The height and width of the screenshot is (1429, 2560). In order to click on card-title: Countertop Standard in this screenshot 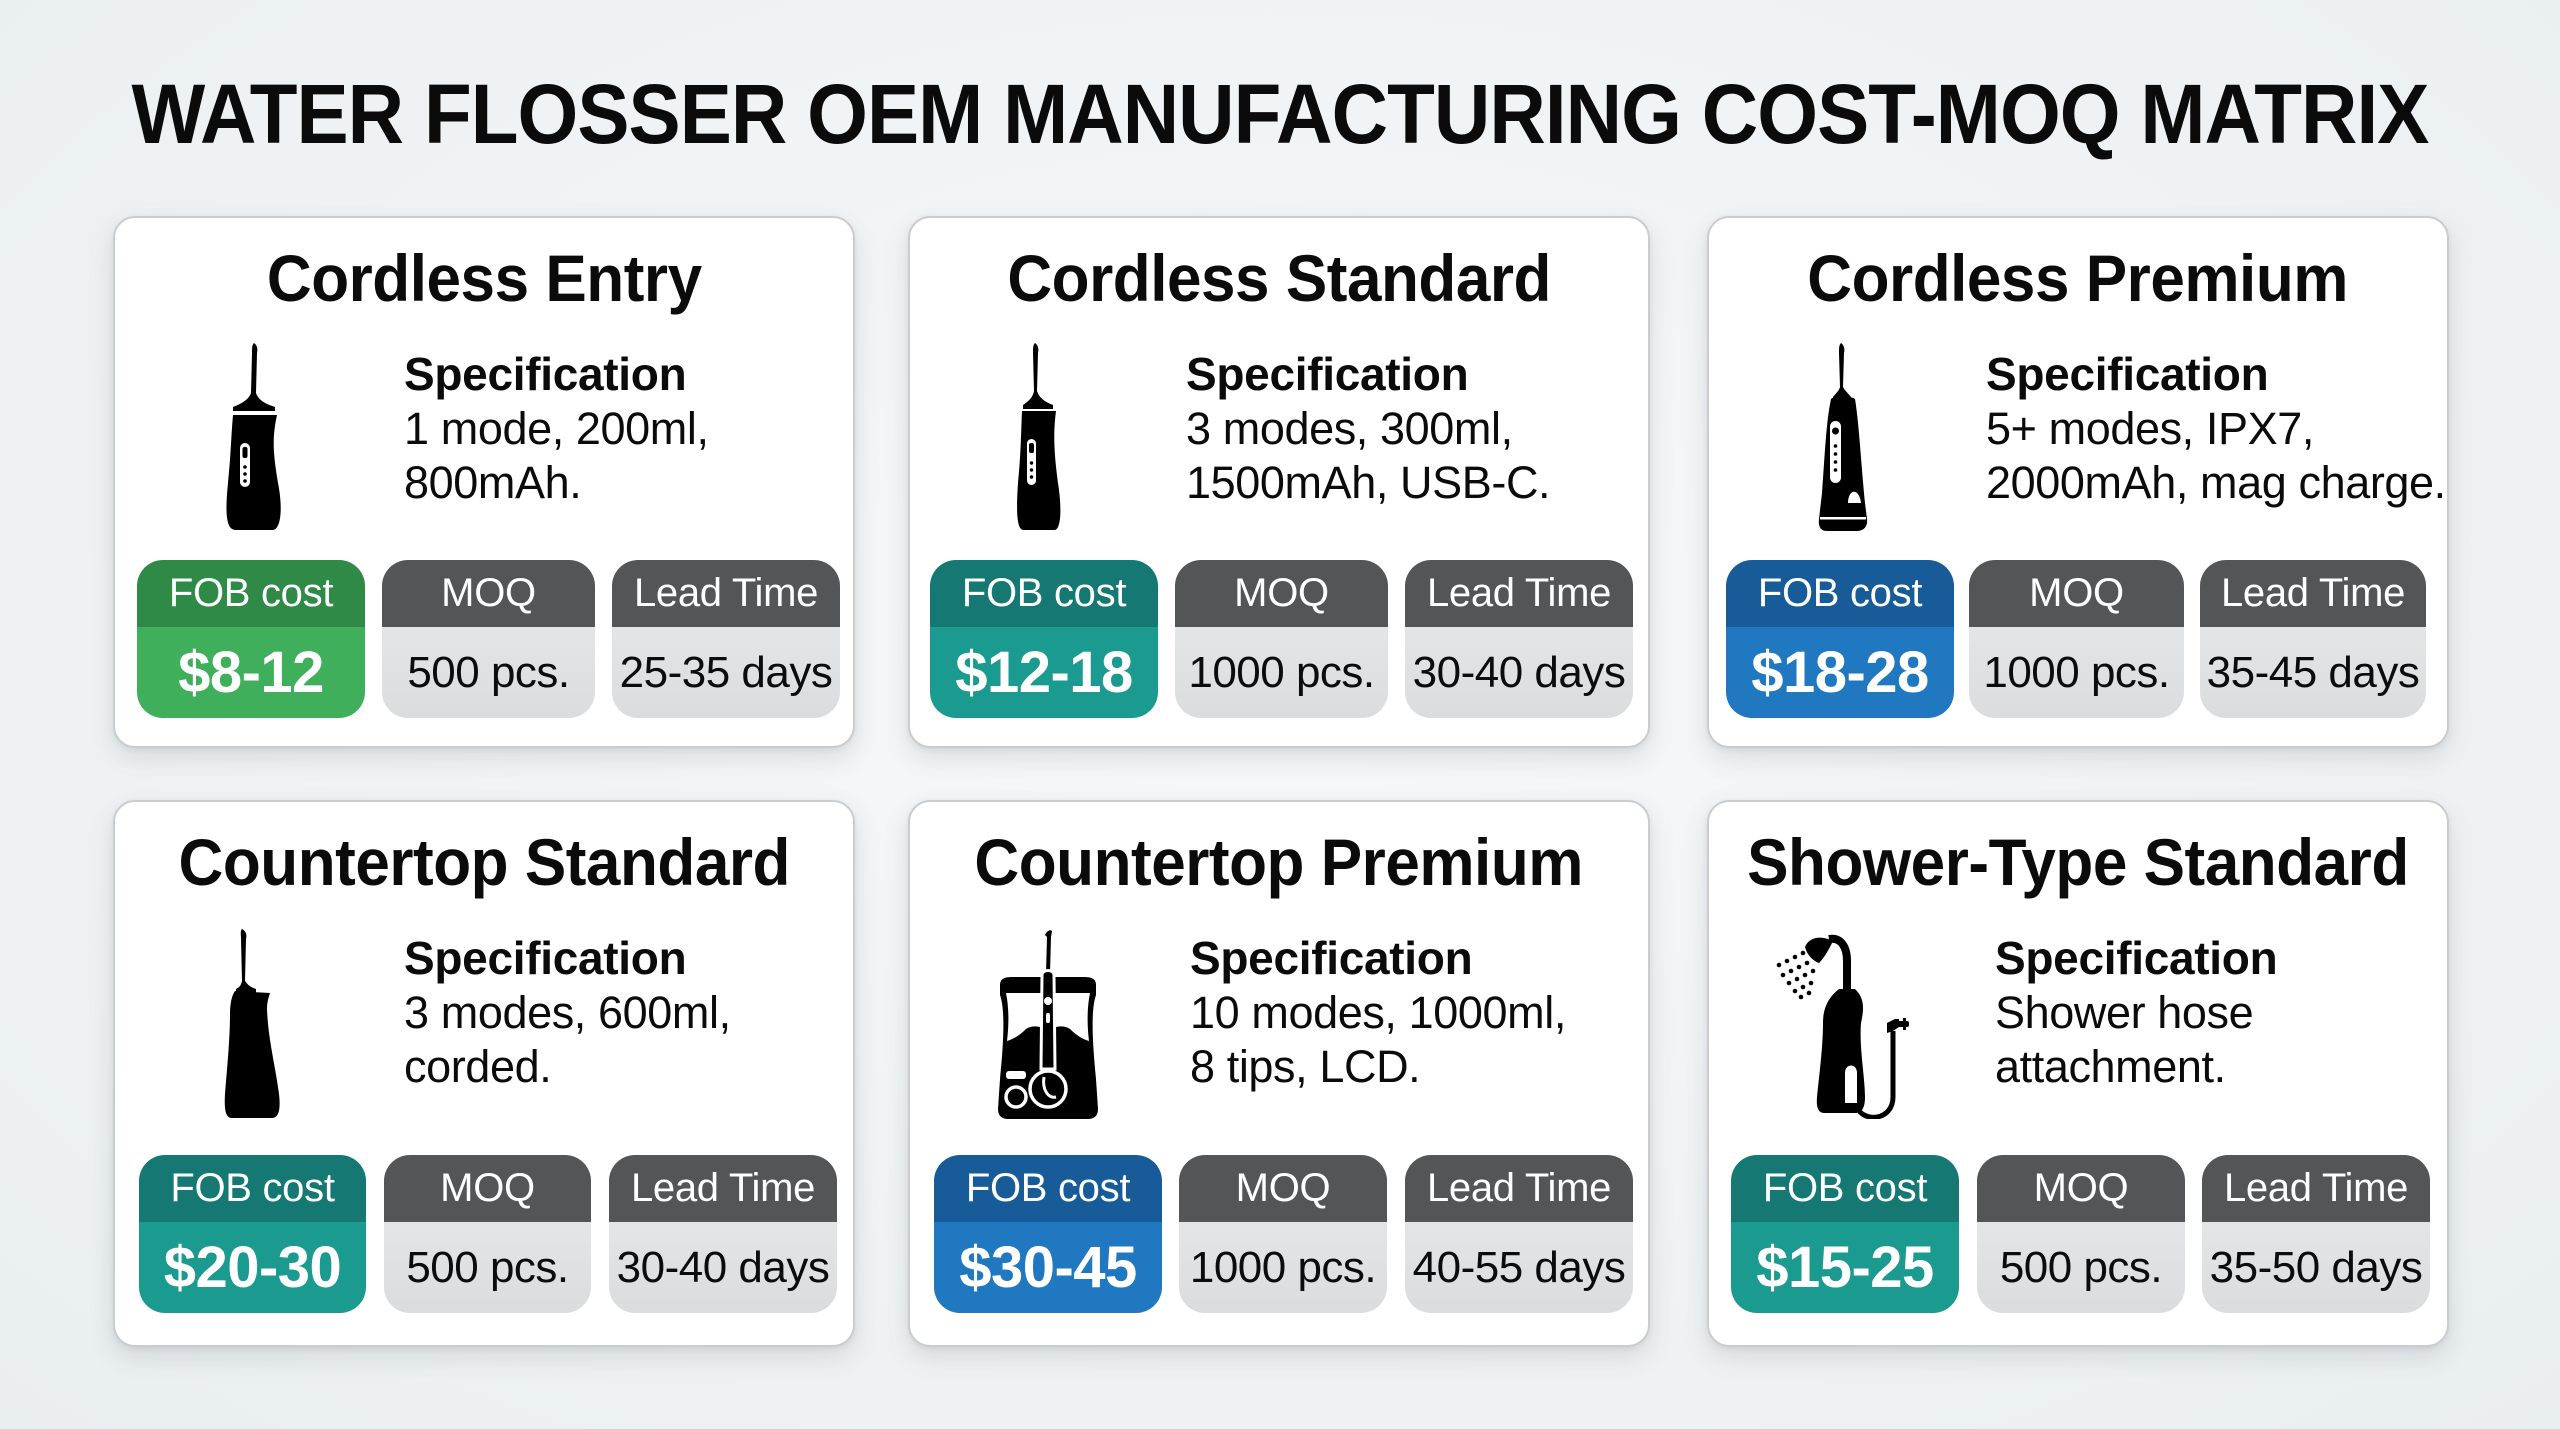, I will do `click(484, 862)`.